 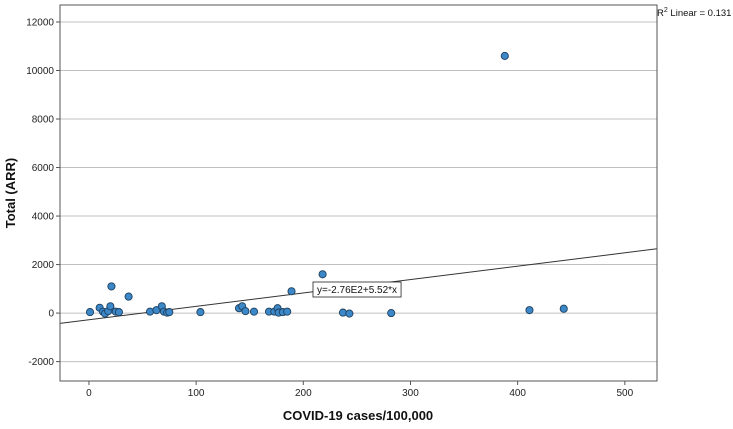 What do you see at coordinates (10, 193) in the screenshot?
I see `y-axis-title: Total (ARR)` at bounding box center [10, 193].